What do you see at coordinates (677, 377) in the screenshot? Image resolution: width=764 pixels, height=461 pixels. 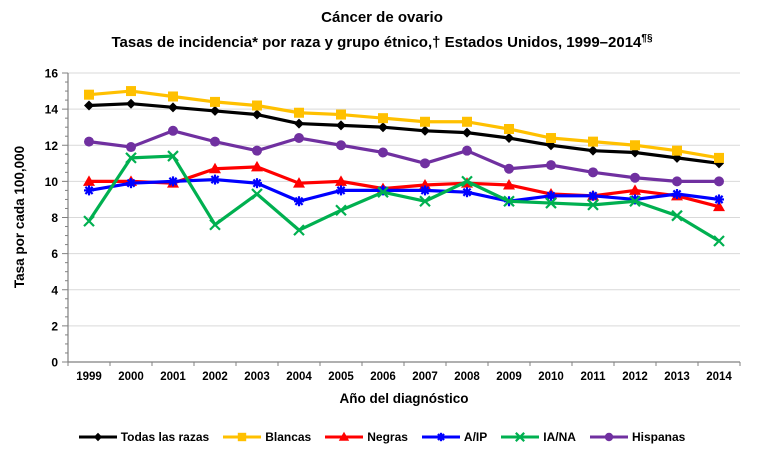 I see `x-tick-label: 2013` at bounding box center [677, 377].